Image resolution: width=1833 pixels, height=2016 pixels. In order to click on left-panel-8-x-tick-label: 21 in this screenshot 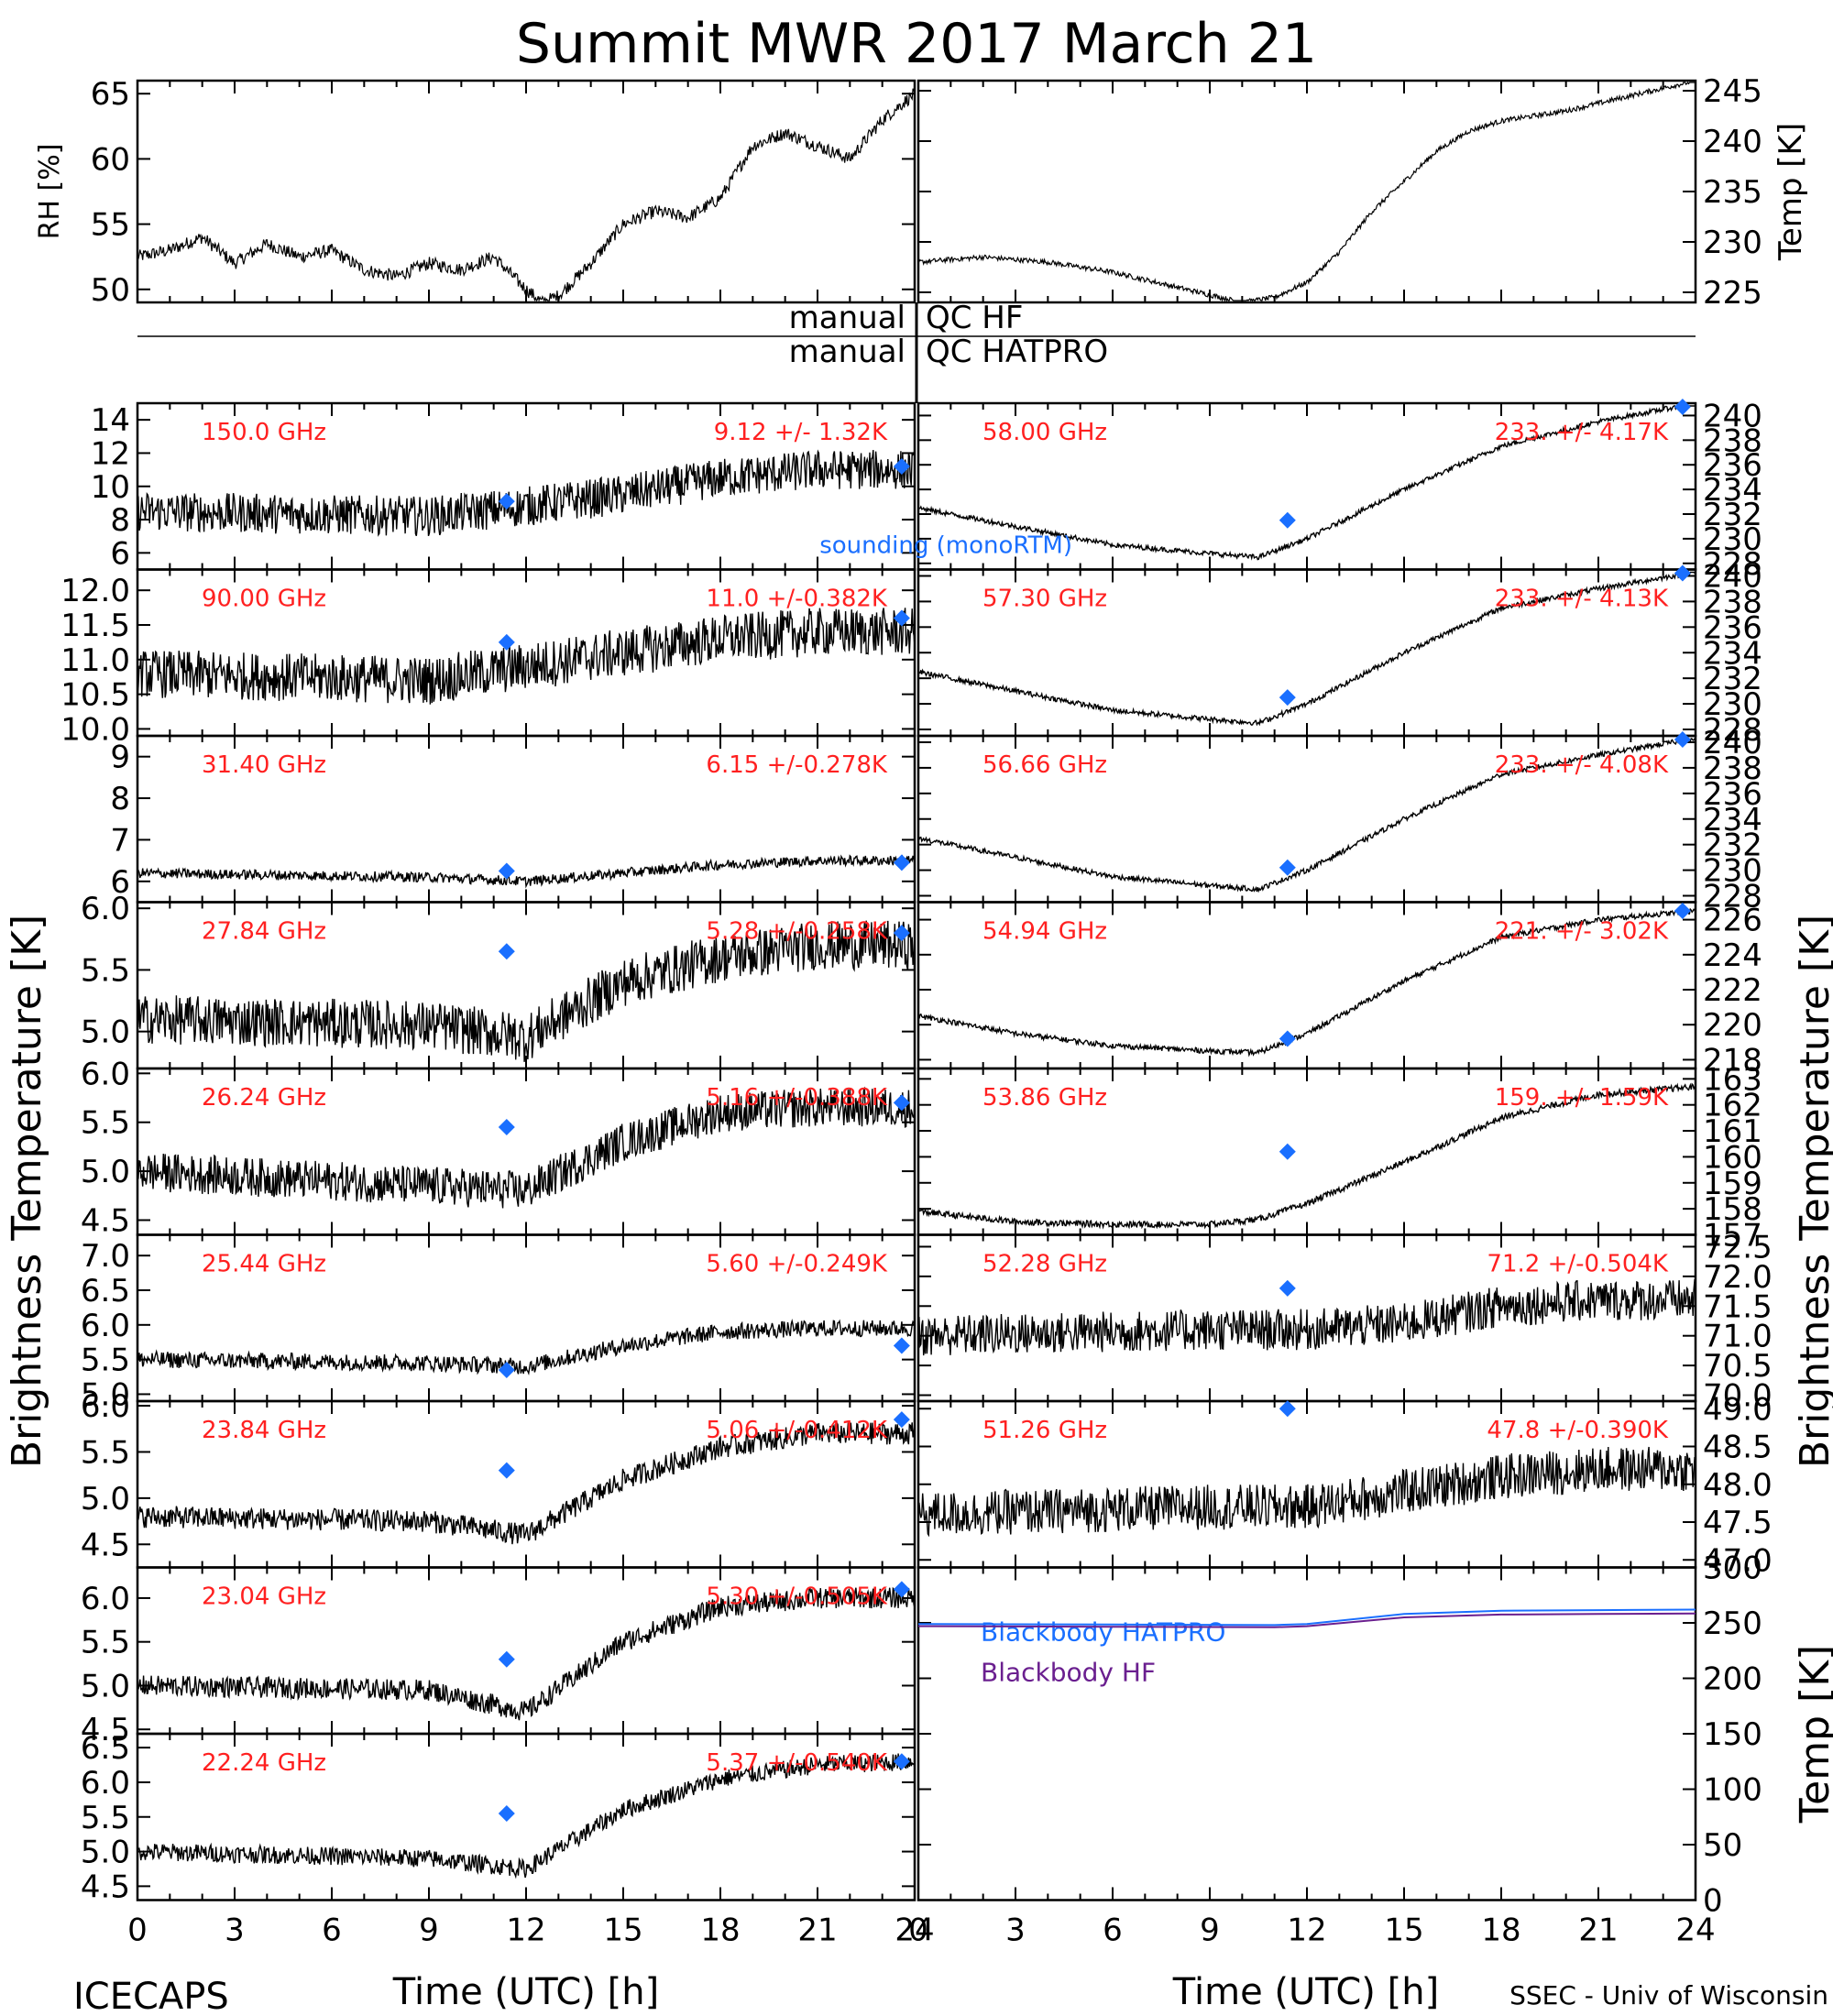, I will do `click(817, 1930)`.